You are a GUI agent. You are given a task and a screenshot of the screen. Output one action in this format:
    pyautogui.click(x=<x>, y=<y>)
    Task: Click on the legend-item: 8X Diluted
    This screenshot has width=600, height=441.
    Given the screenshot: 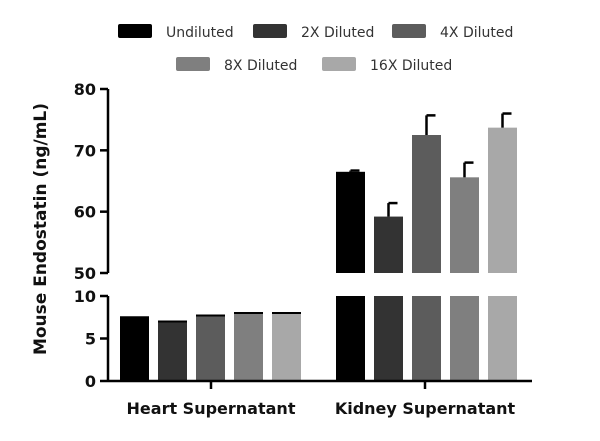 What is the action you would take?
    pyautogui.click(x=236, y=65)
    